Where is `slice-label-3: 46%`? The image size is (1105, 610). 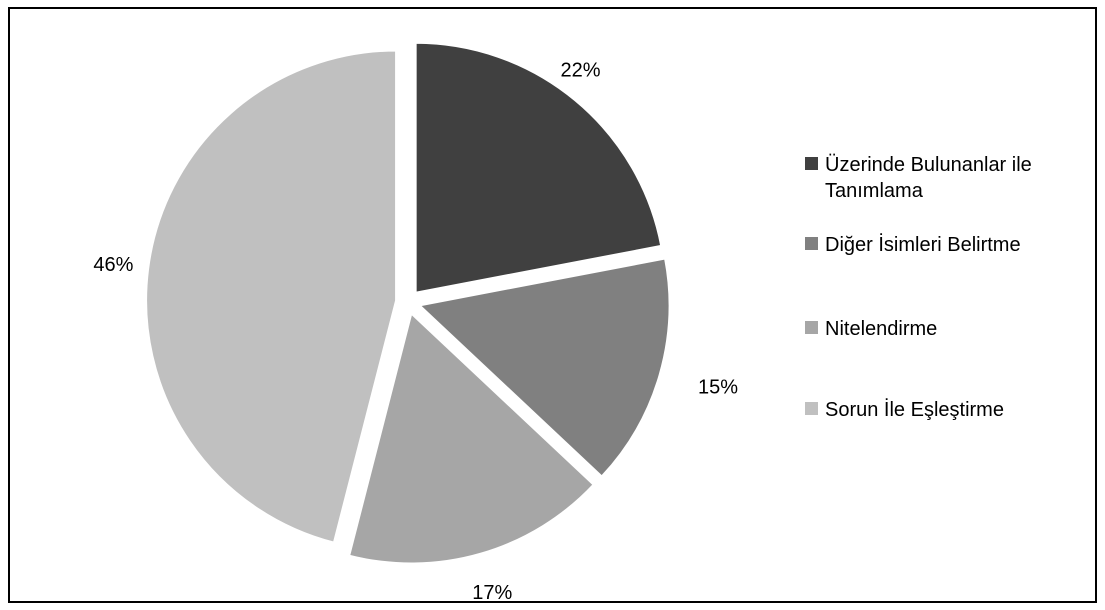 slice-label-3: 46% is located at coordinates (113, 265).